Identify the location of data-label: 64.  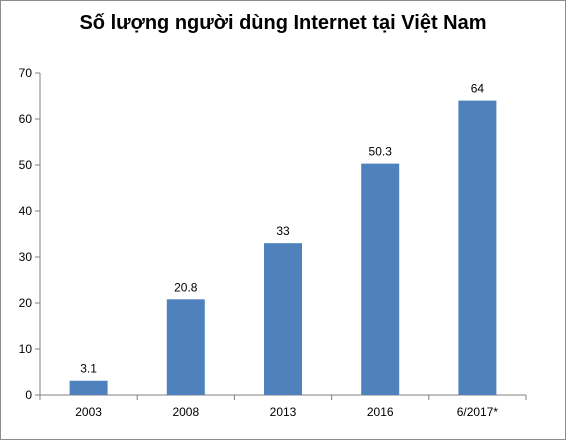
(478, 89).